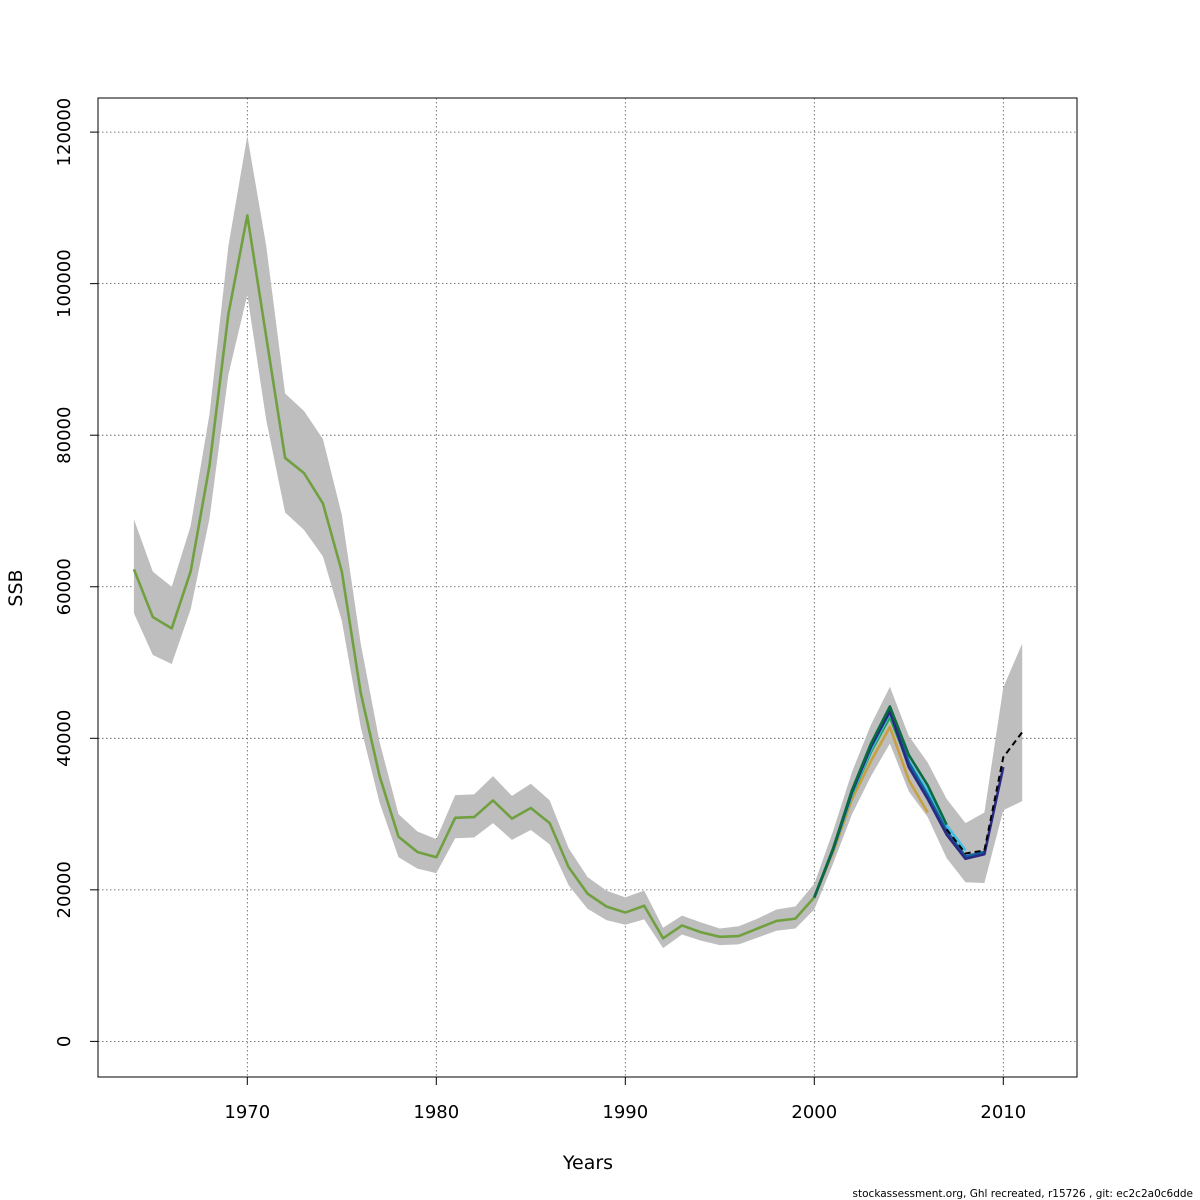 The image size is (1200, 1200). Describe the element at coordinates (16, 587) in the screenshot. I see `y-axis-title: SSB` at that location.